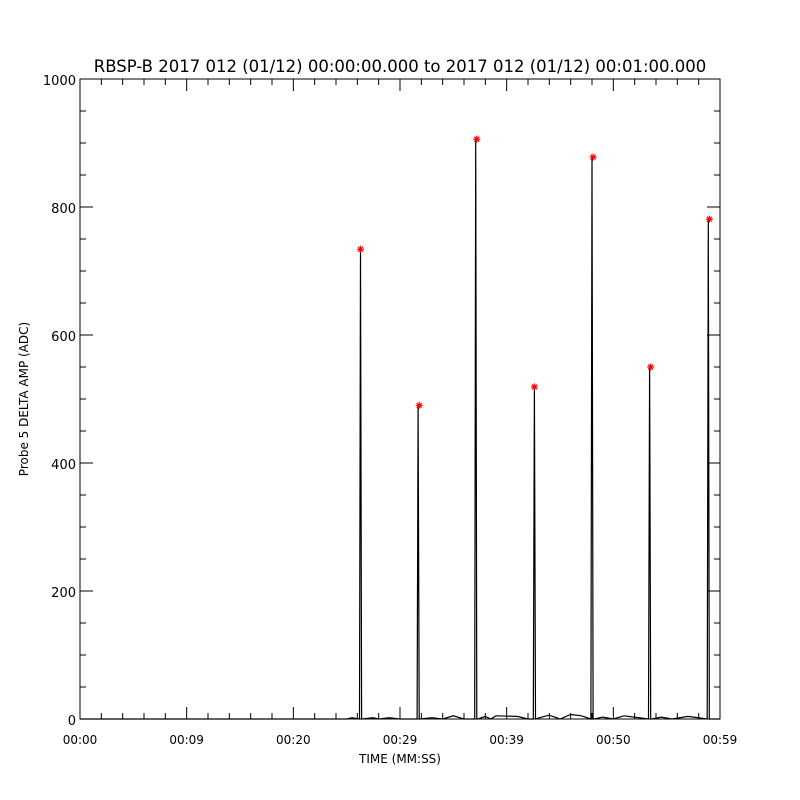  Describe the element at coordinates (506, 740) in the screenshot. I see `x-tick-label: 00:39` at that location.